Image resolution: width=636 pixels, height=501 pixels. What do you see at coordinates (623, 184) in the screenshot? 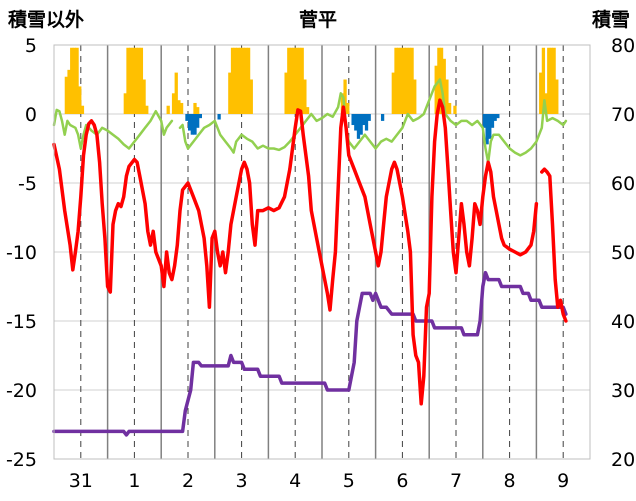
I see `right-tick-label: 60` at bounding box center [623, 184].